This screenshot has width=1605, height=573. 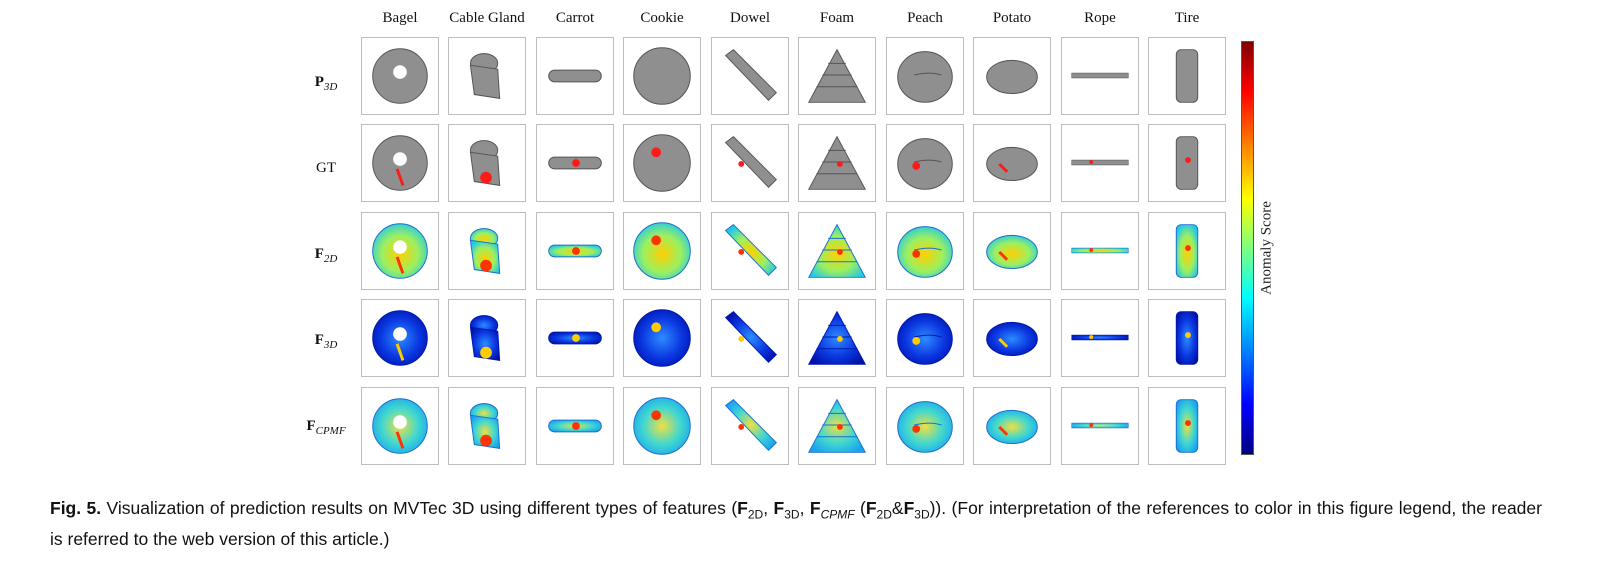 I want to click on row-label: GT, so click(x=326, y=168).